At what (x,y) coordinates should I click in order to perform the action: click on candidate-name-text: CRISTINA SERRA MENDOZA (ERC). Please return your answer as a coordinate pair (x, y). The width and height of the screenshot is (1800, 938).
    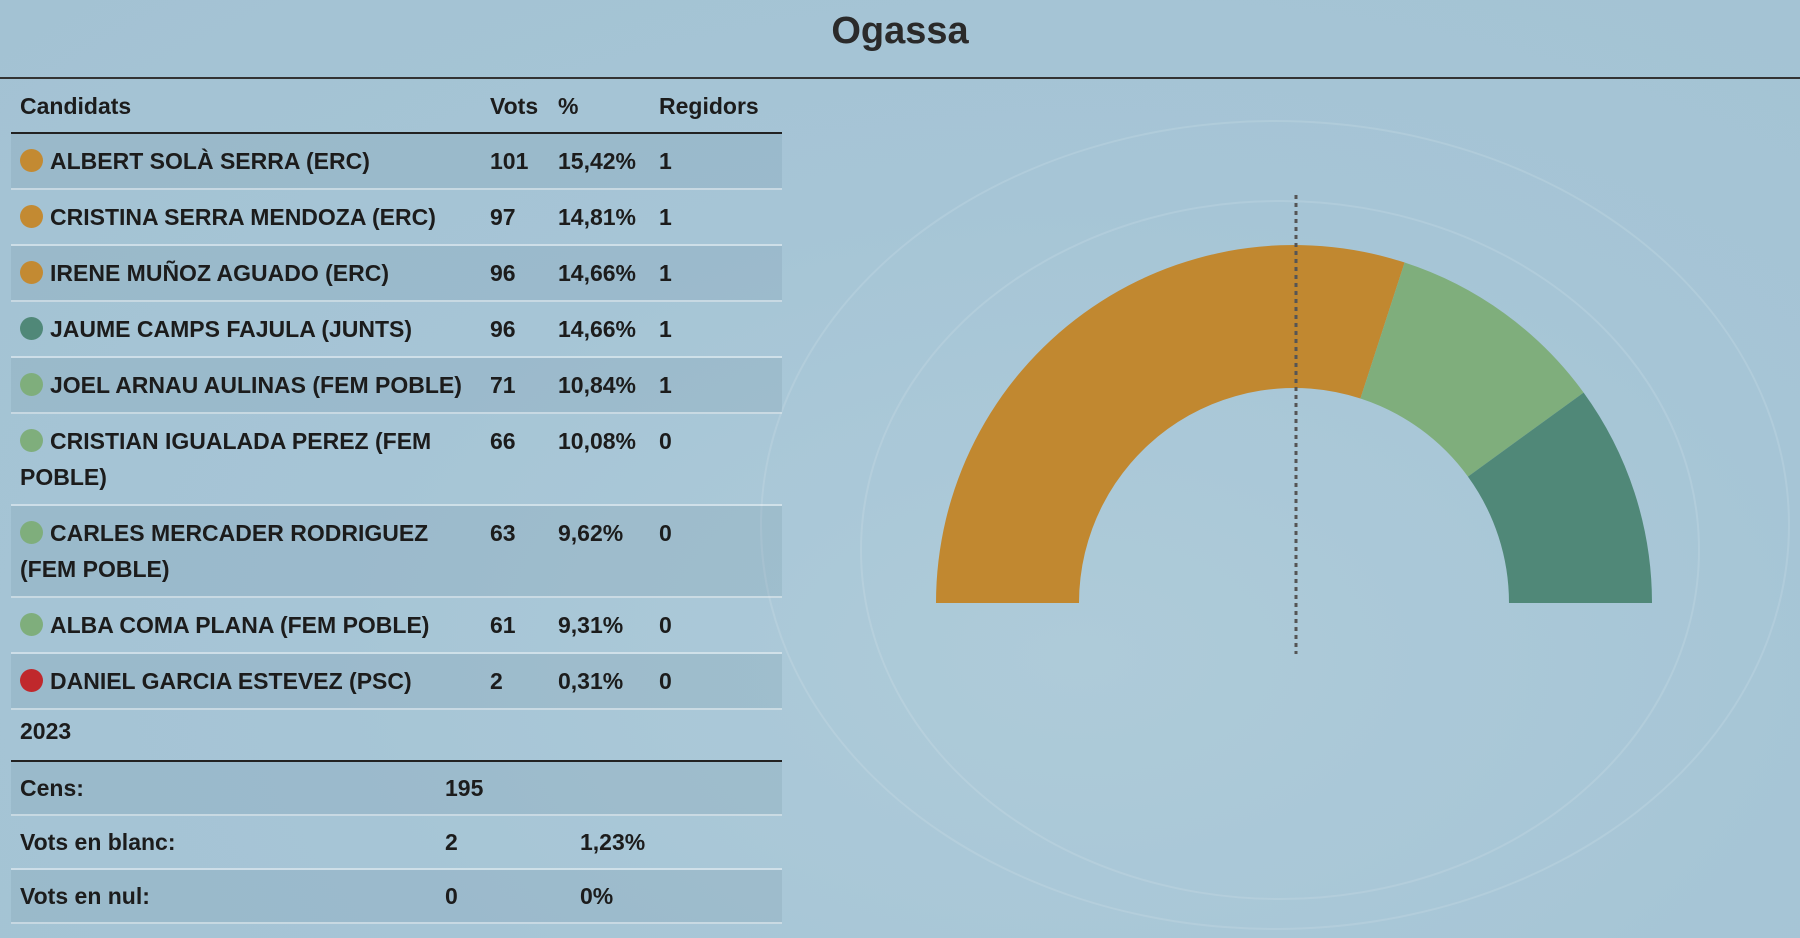
    Looking at the image, I should click on (243, 217).